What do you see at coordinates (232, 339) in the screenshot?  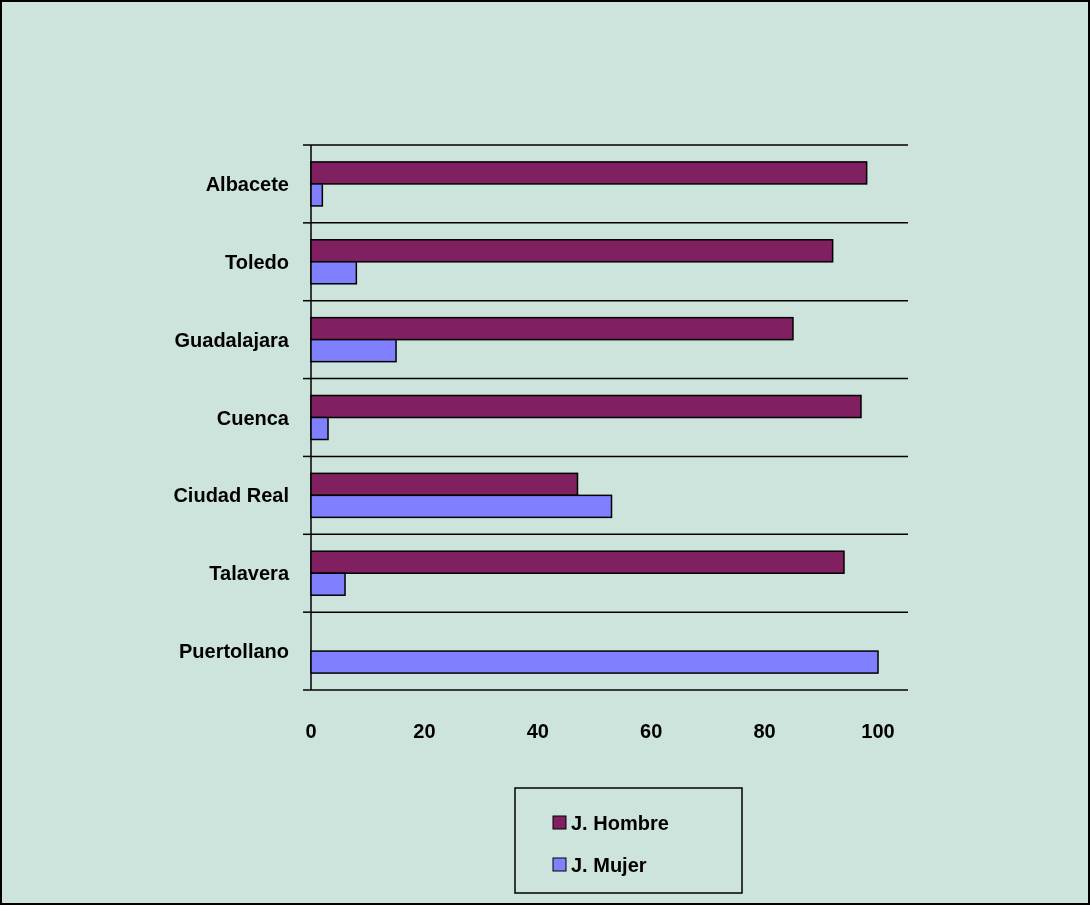 I see `y-tick-label: Guadalajara` at bounding box center [232, 339].